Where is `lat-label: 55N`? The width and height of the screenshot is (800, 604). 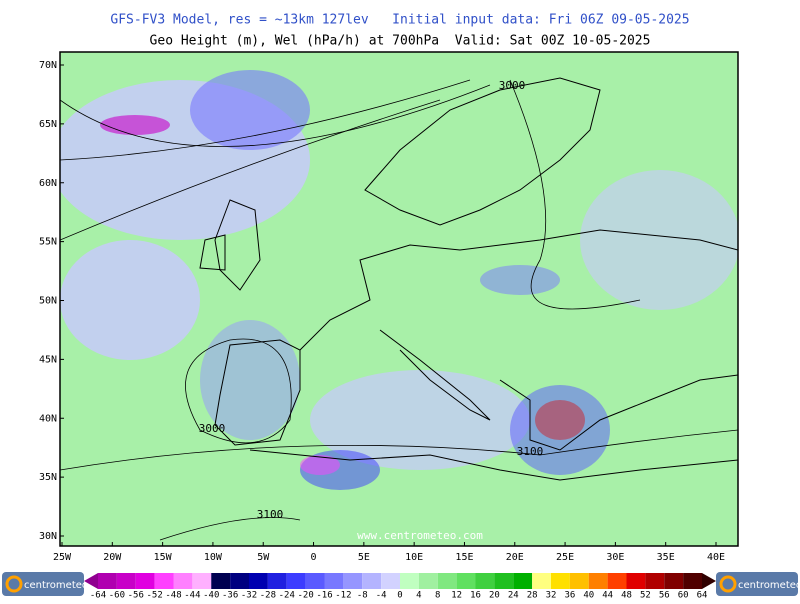 lat-label: 55N is located at coordinates (48, 242).